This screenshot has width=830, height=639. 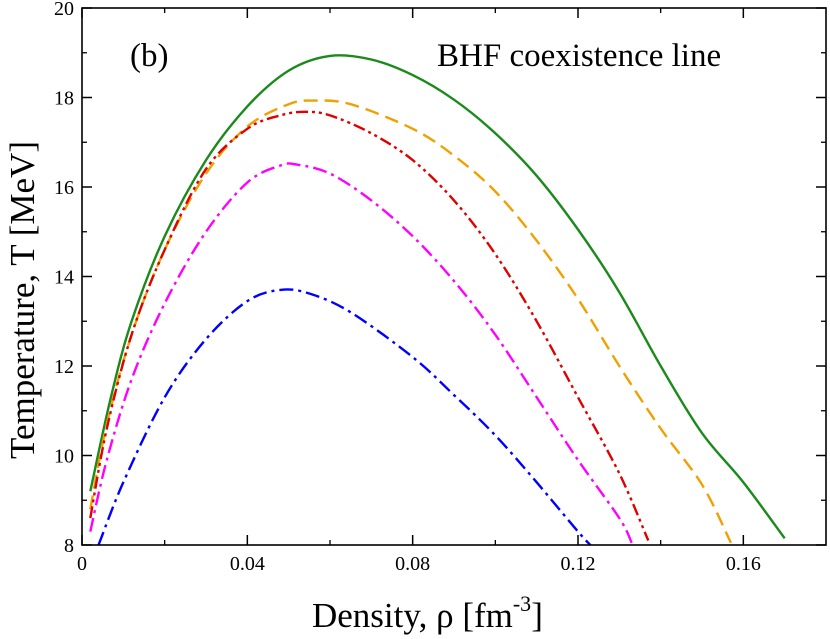 What do you see at coordinates (743, 564) in the screenshot?
I see `x-tick-label: 0.16` at bounding box center [743, 564].